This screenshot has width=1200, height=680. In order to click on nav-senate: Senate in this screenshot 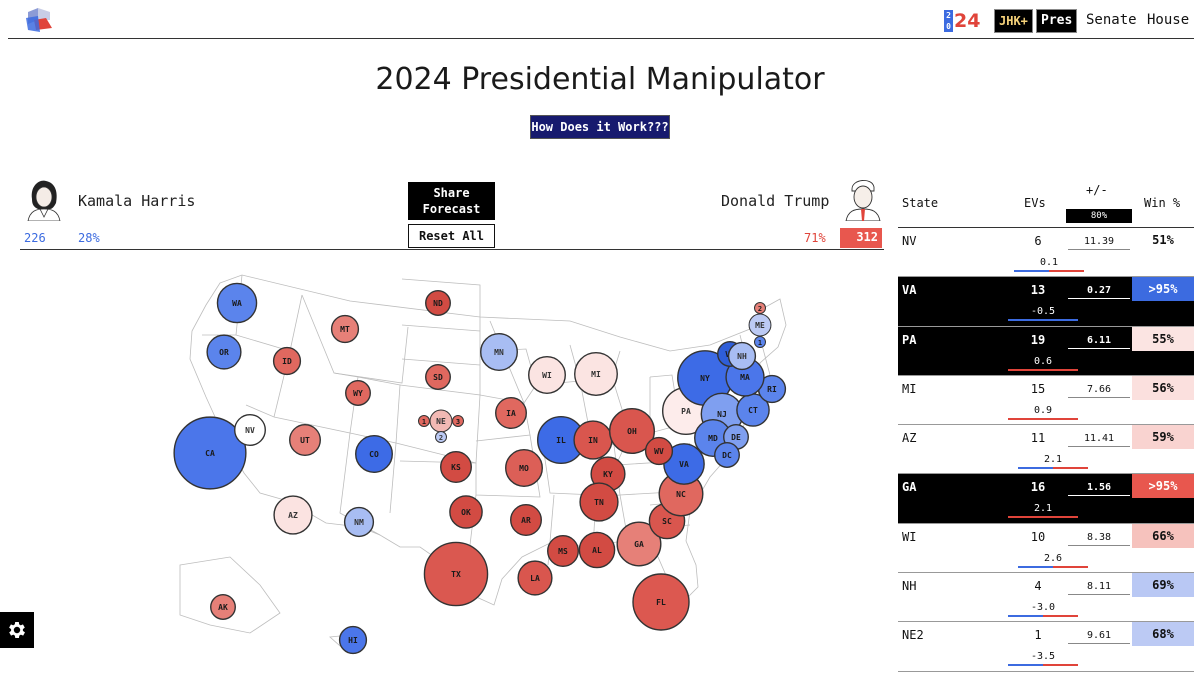, I will do `click(1111, 20)`.